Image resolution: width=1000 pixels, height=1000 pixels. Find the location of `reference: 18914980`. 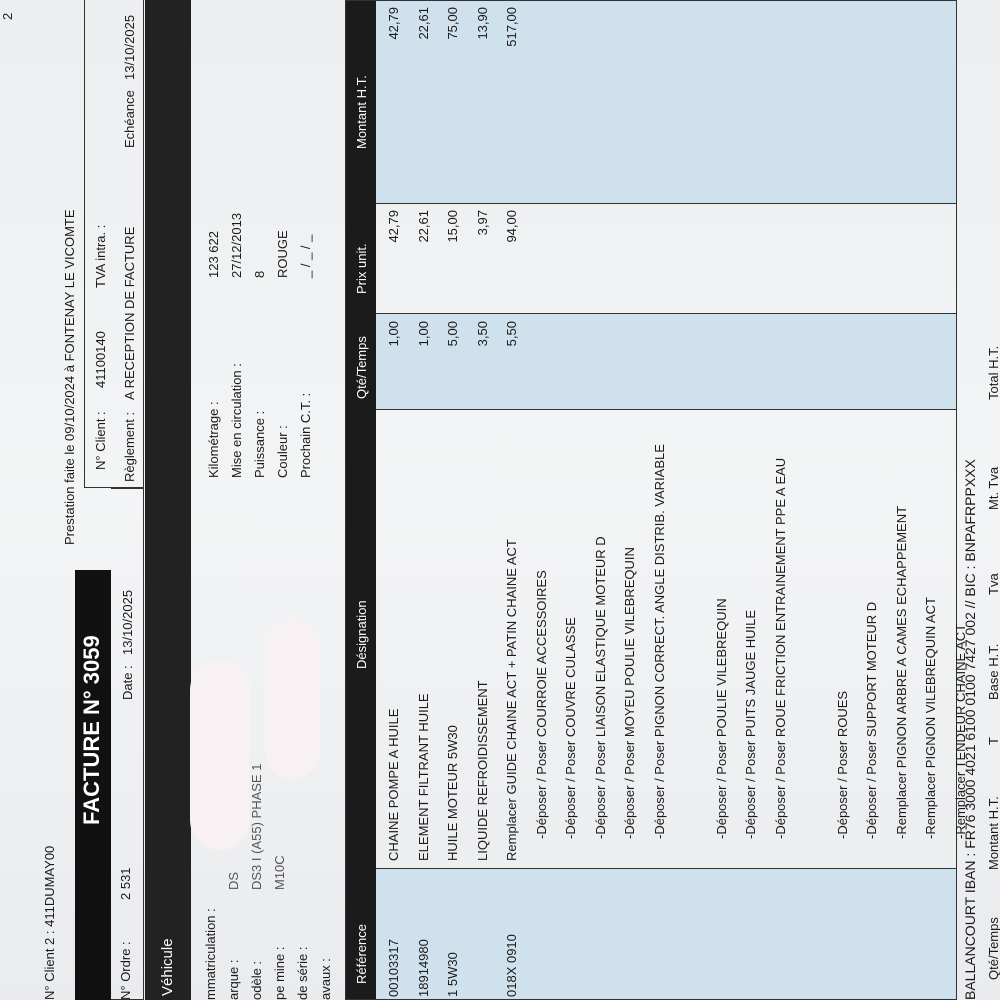

reference: 18914980 is located at coordinates (423, 968).